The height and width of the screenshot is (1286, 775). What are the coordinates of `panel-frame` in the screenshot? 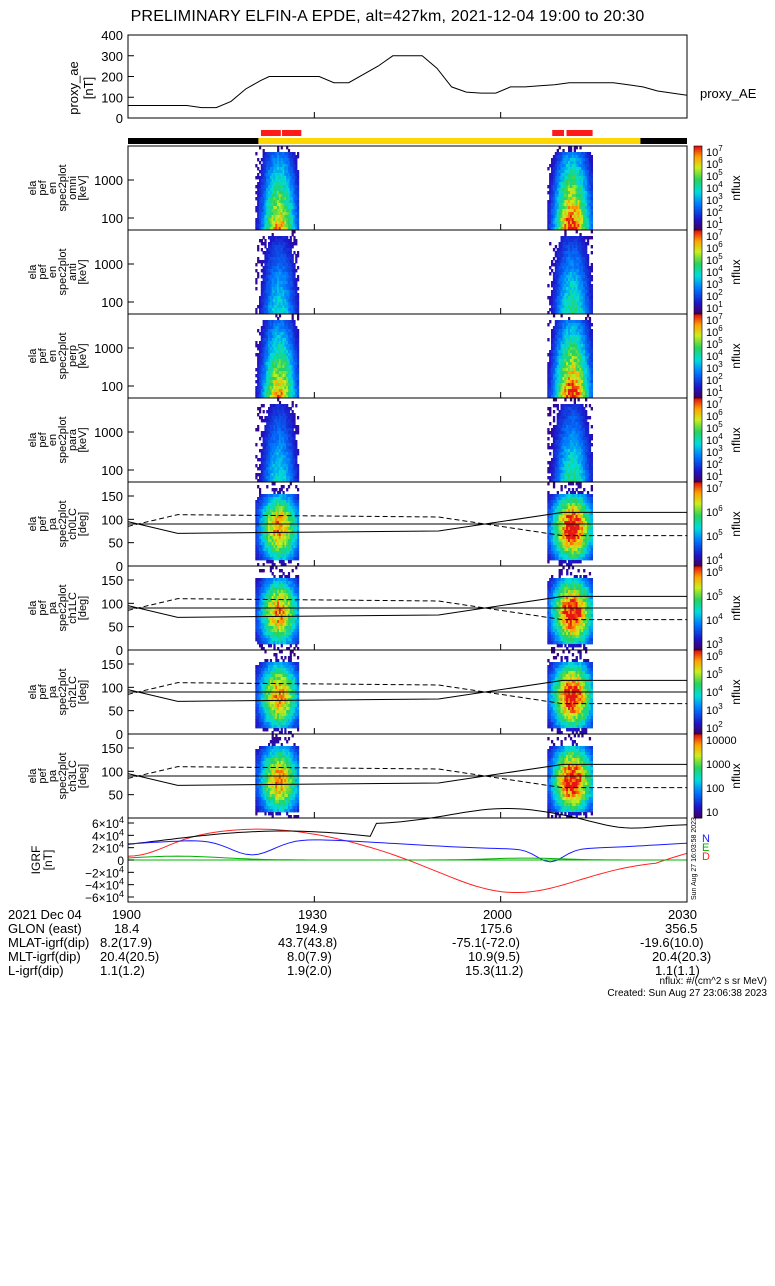 It's located at (407, 272).